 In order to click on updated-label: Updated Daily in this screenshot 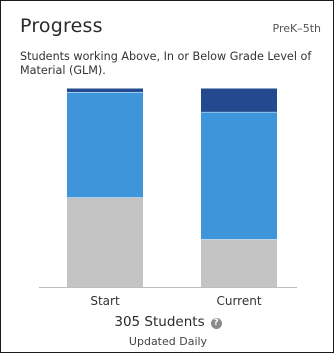, I will do `click(168, 341)`.